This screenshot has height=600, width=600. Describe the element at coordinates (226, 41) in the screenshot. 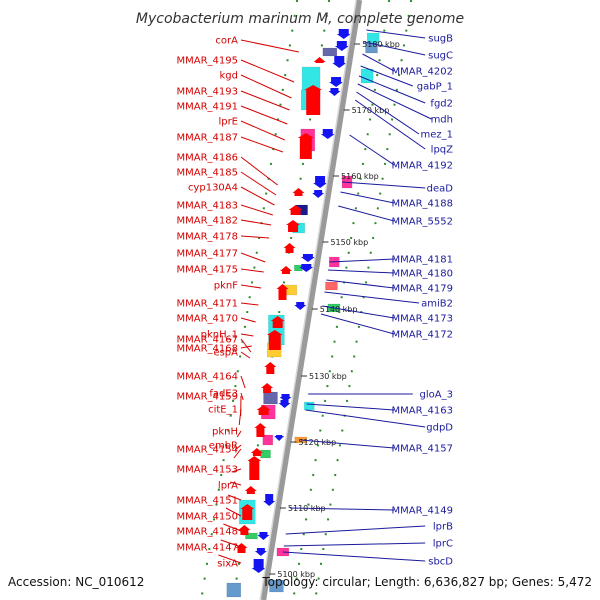

I see `forward-gene-label: corA` at that location.